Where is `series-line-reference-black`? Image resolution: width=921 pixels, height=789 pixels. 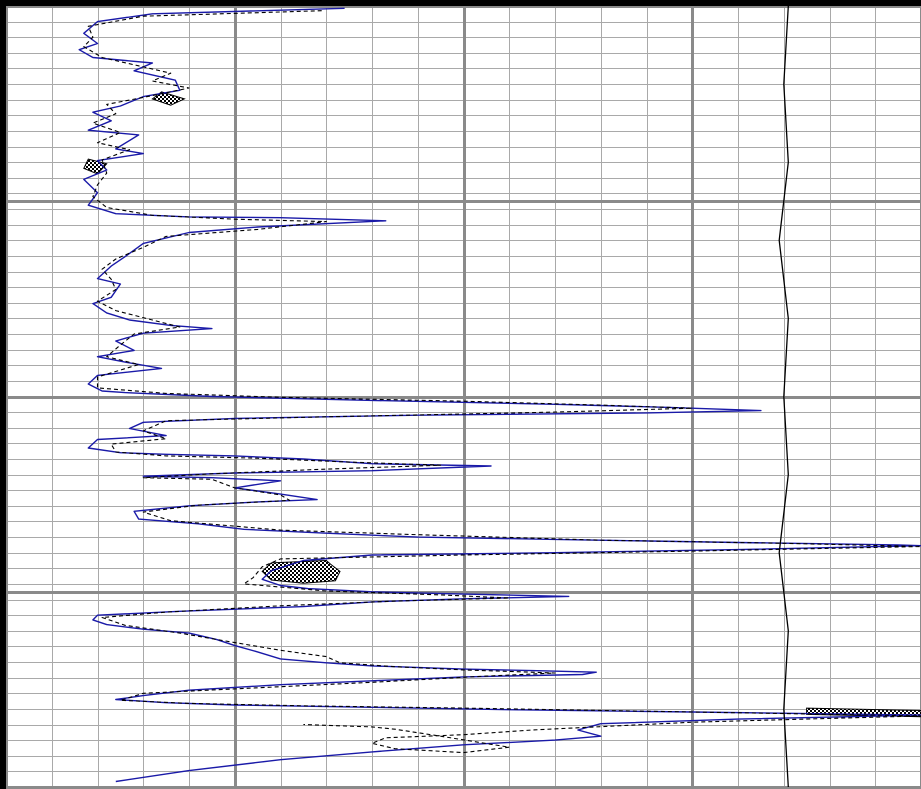 series-line-reference-black is located at coordinates (783, 396).